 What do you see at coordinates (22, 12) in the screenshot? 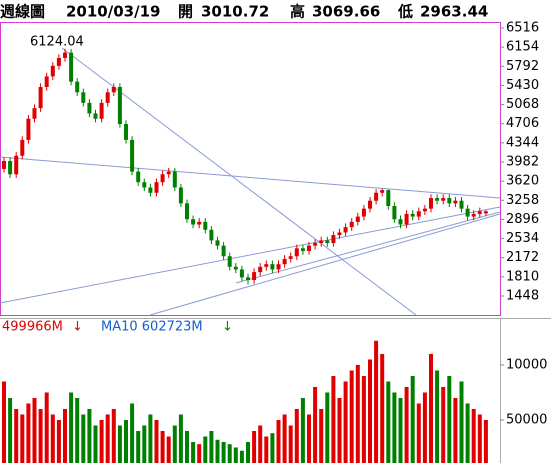
I see `header-title: 週線圖` at bounding box center [22, 12].